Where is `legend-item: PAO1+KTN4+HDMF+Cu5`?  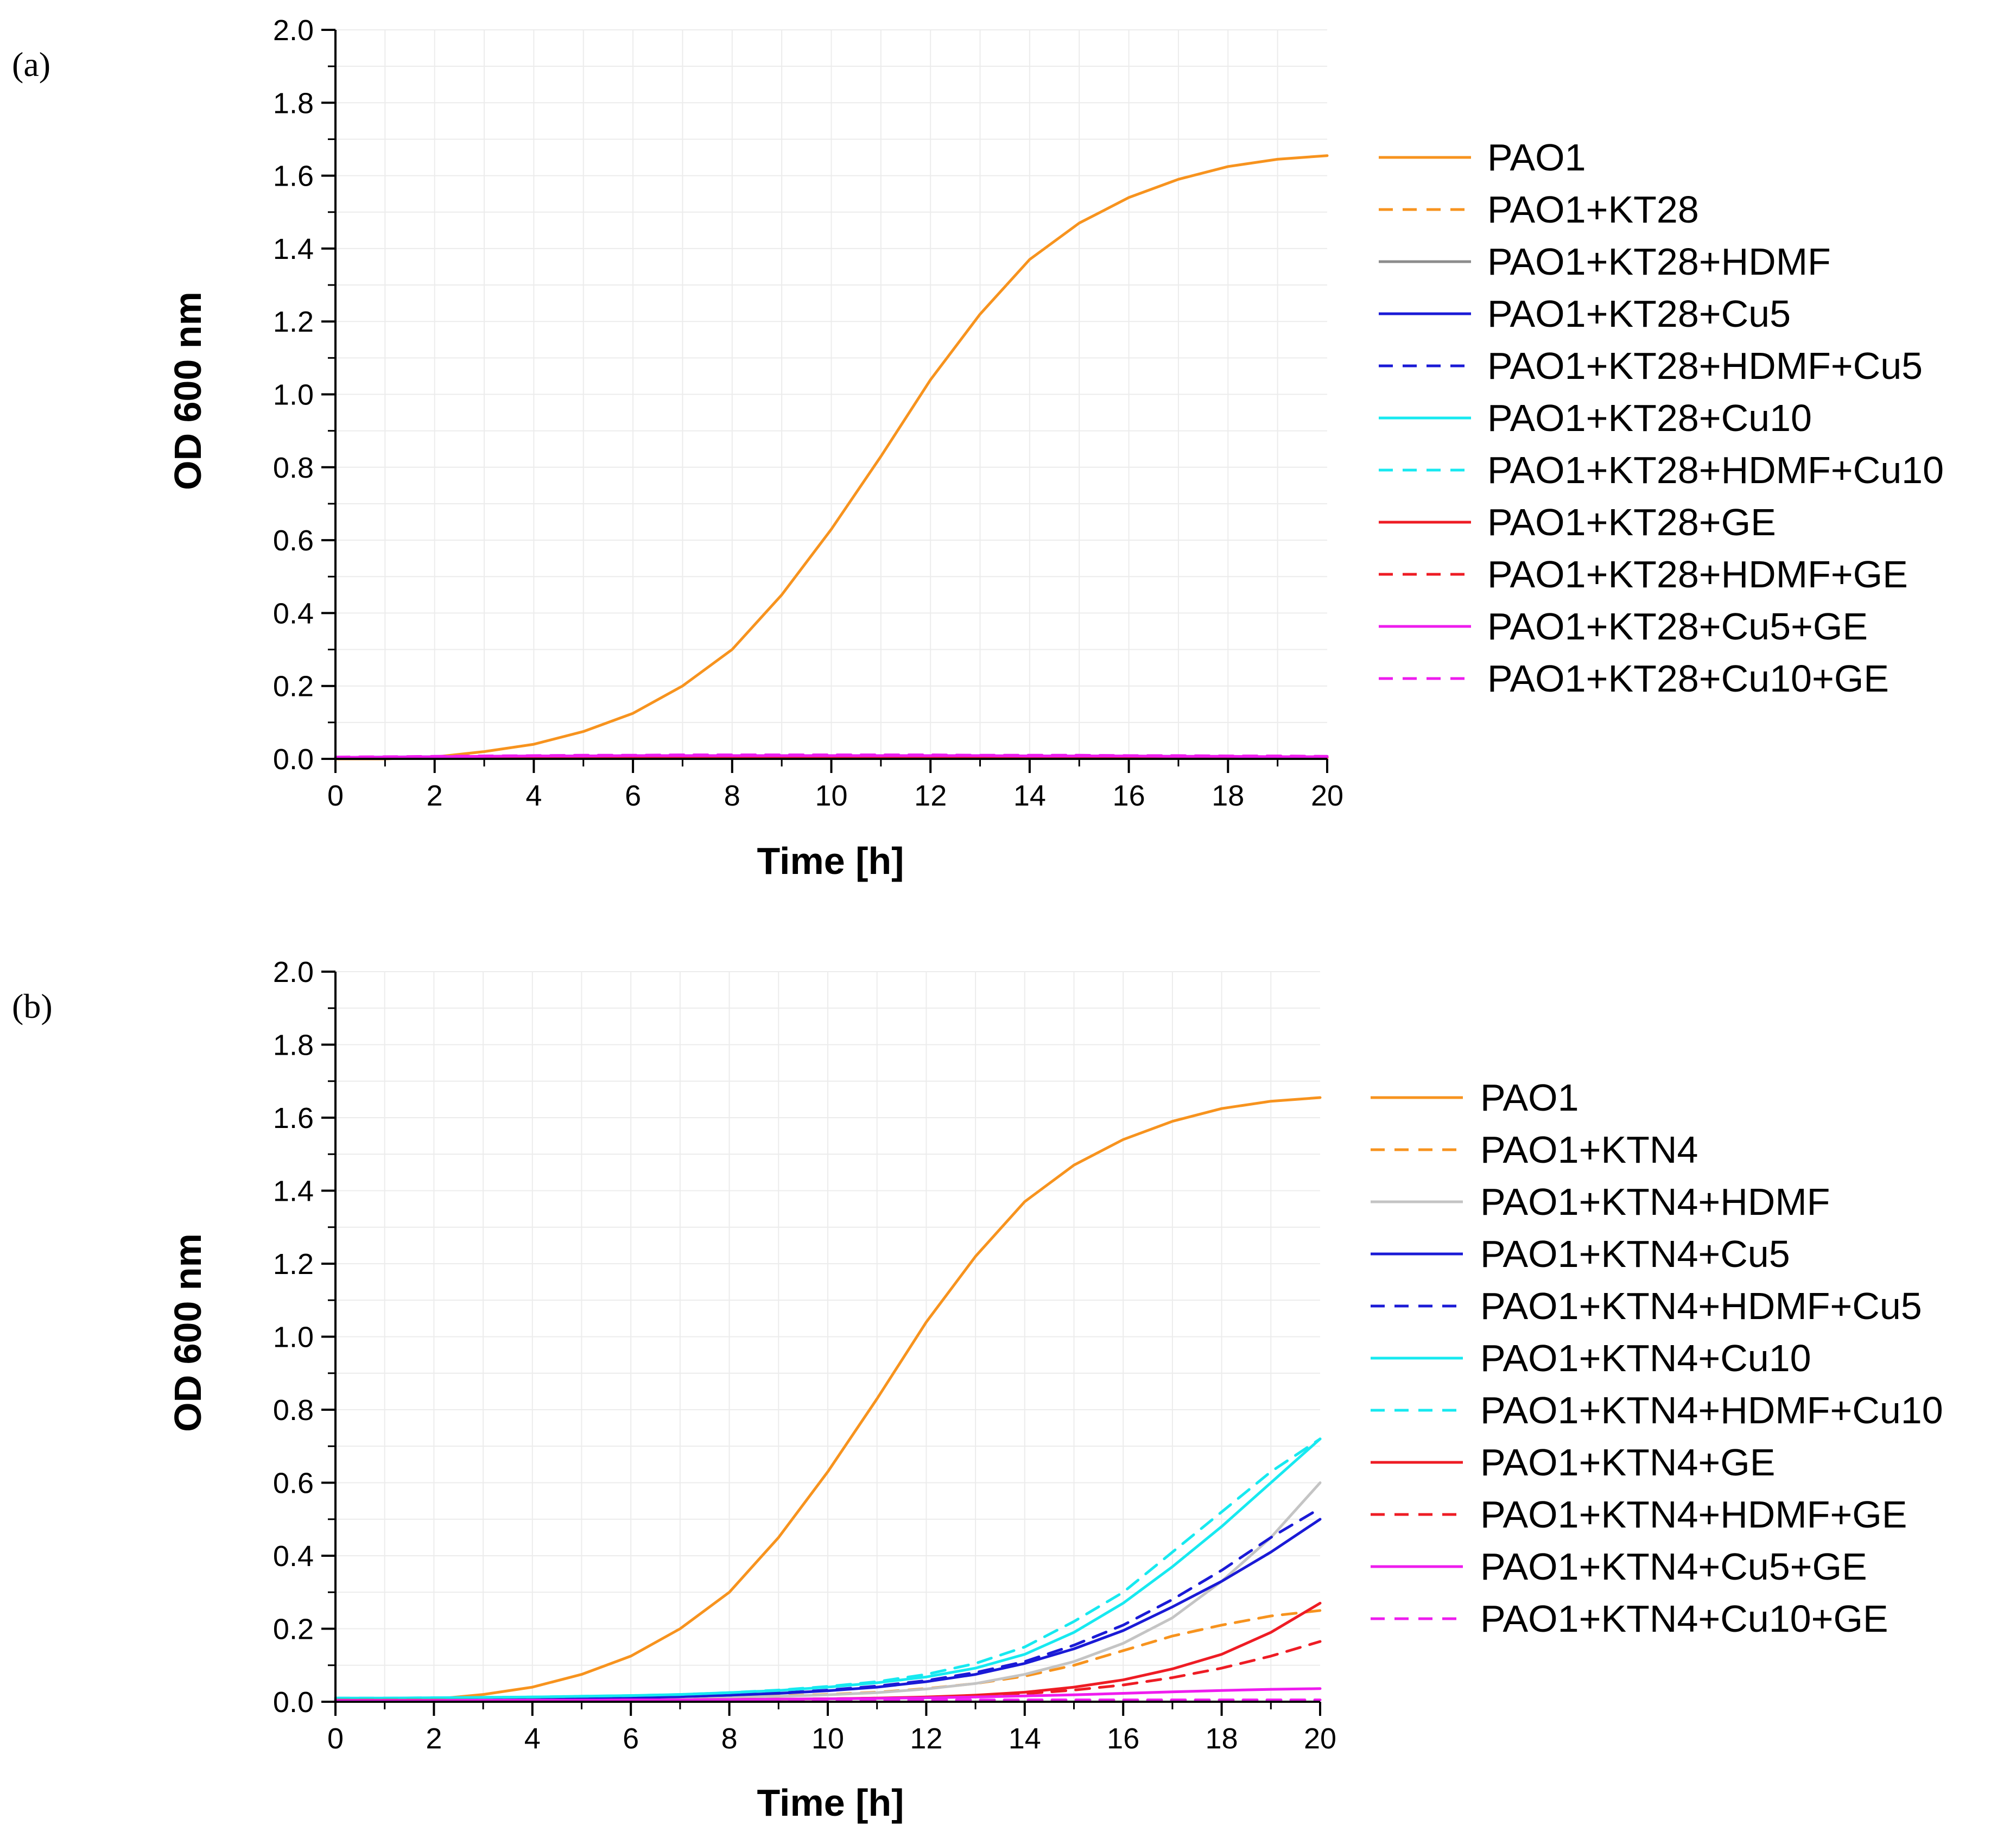 legend-item: PAO1+KTN4+HDMF+Cu5 is located at coordinates (1646, 1306).